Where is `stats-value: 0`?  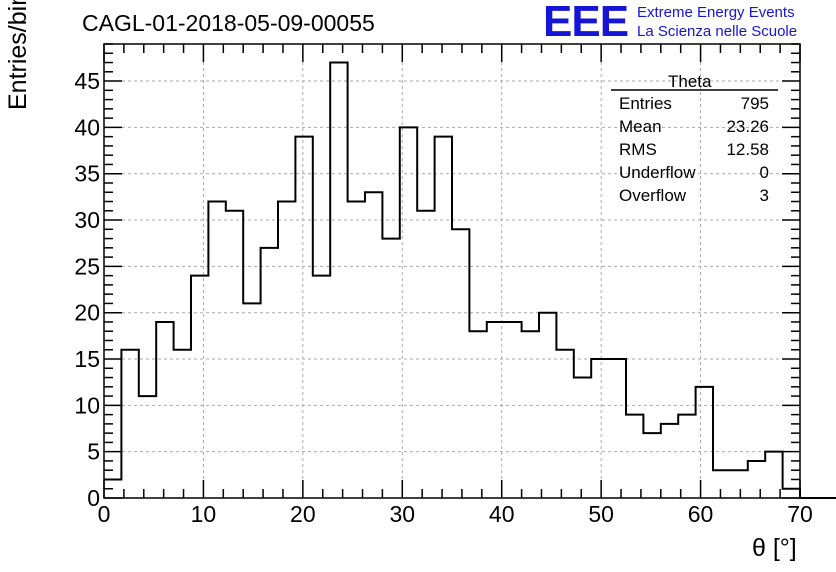 stats-value: 0 is located at coordinates (764, 172).